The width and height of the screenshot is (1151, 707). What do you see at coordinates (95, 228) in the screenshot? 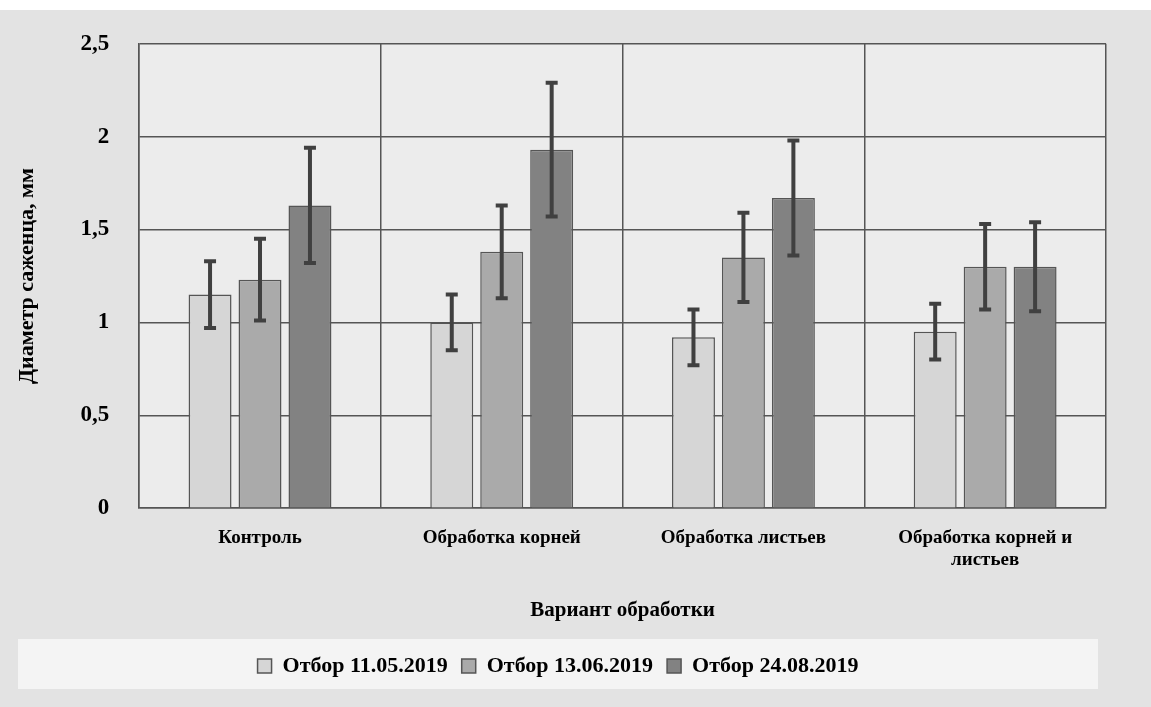
I see `y-tick-label: 1,5` at bounding box center [95, 228].